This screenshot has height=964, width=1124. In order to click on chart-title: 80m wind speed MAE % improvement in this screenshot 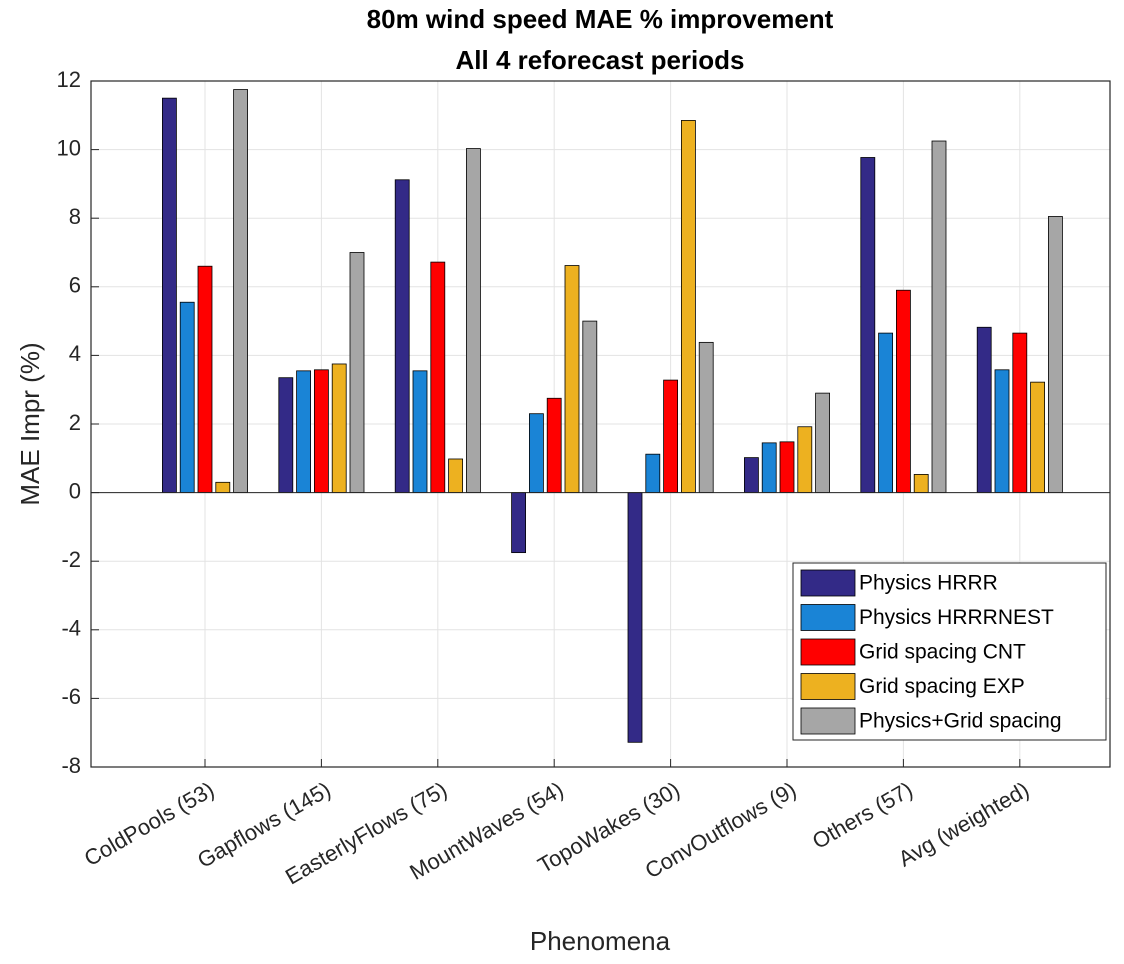, I will do `click(600, 19)`.